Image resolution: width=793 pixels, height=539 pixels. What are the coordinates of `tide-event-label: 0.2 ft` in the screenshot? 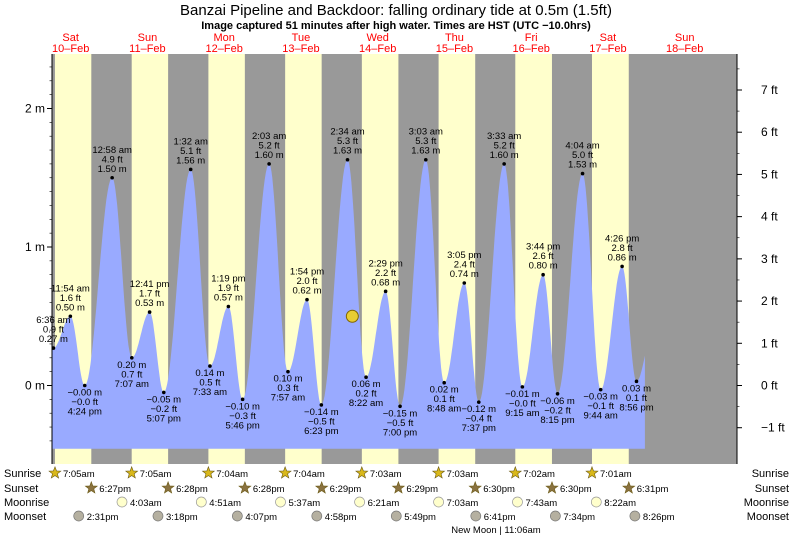 It's located at (365, 394).